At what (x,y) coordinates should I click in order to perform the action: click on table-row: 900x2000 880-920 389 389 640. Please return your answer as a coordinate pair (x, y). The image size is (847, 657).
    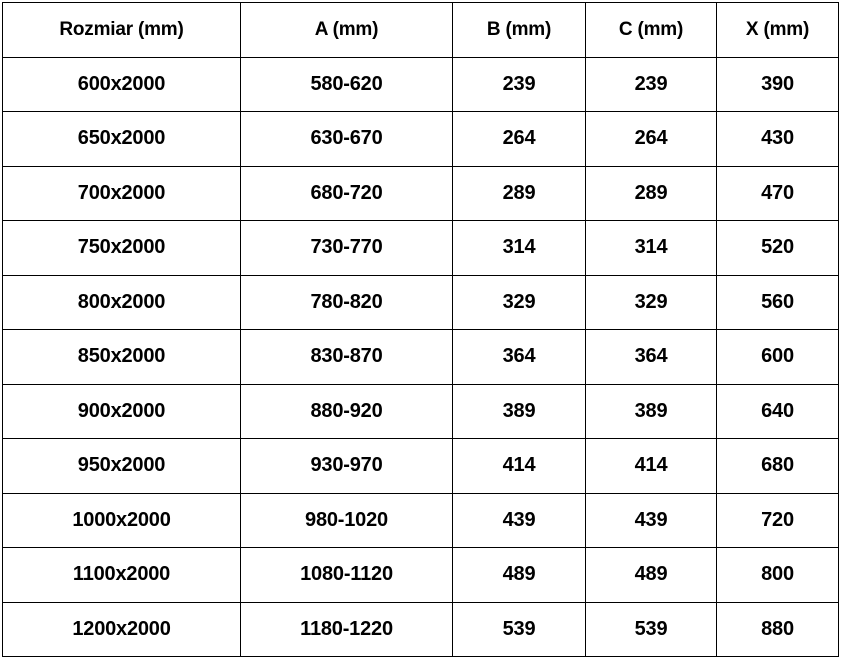
    Looking at the image, I should click on (420, 411).